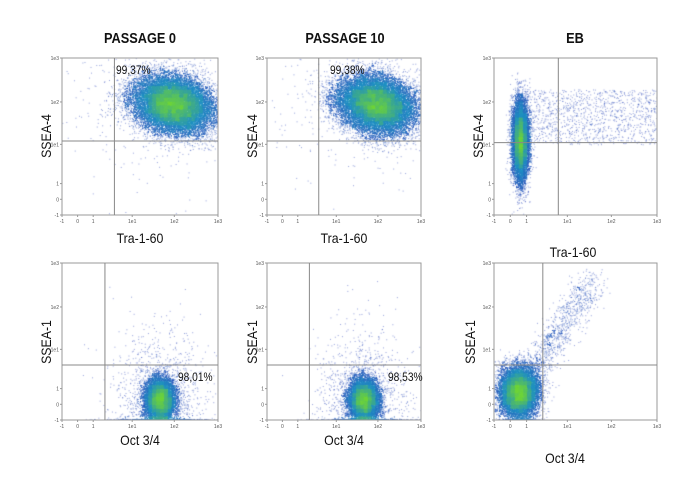 This screenshot has height=477, width=700. What do you see at coordinates (405, 377) in the screenshot?
I see `quadrant-percentage: 98,53%` at bounding box center [405, 377].